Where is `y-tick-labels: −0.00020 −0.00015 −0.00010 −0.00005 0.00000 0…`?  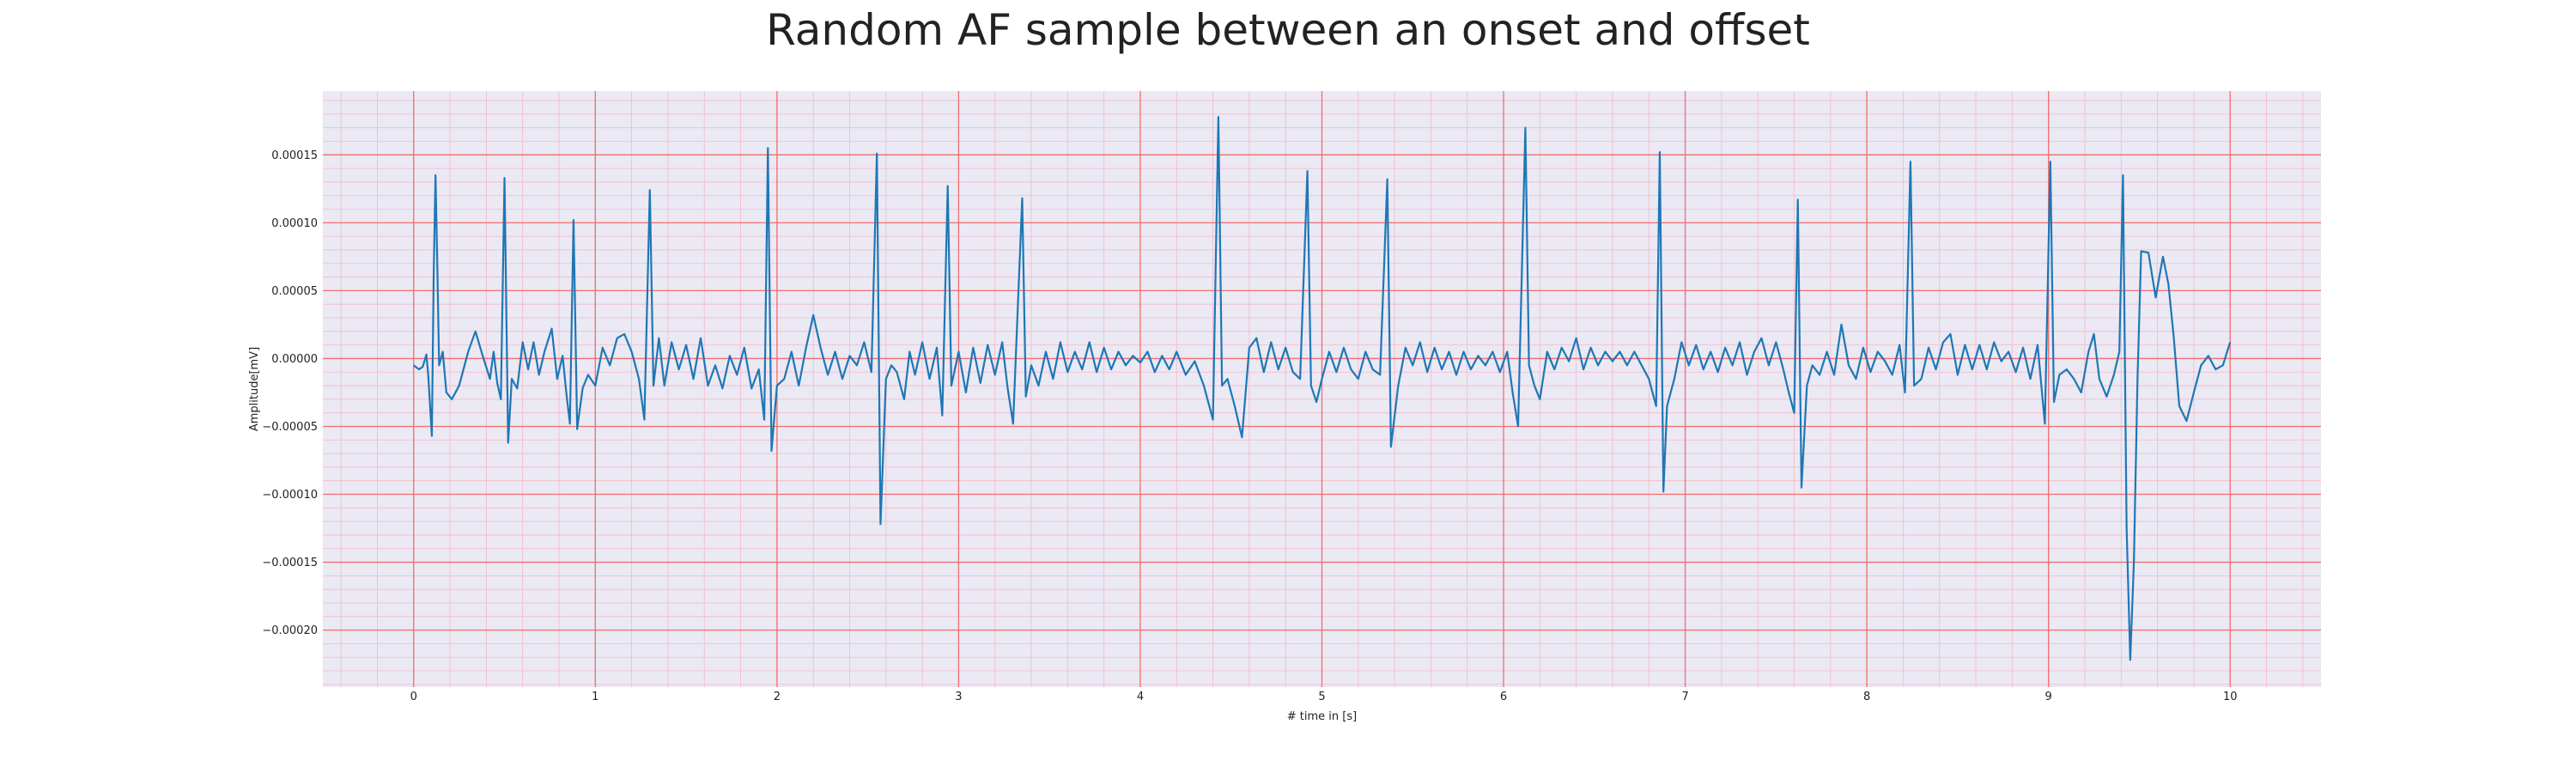 y-tick-labels: −0.00020 −0.00015 −0.00010 −0.00005 0.00000 0… is located at coordinates (290, 393).